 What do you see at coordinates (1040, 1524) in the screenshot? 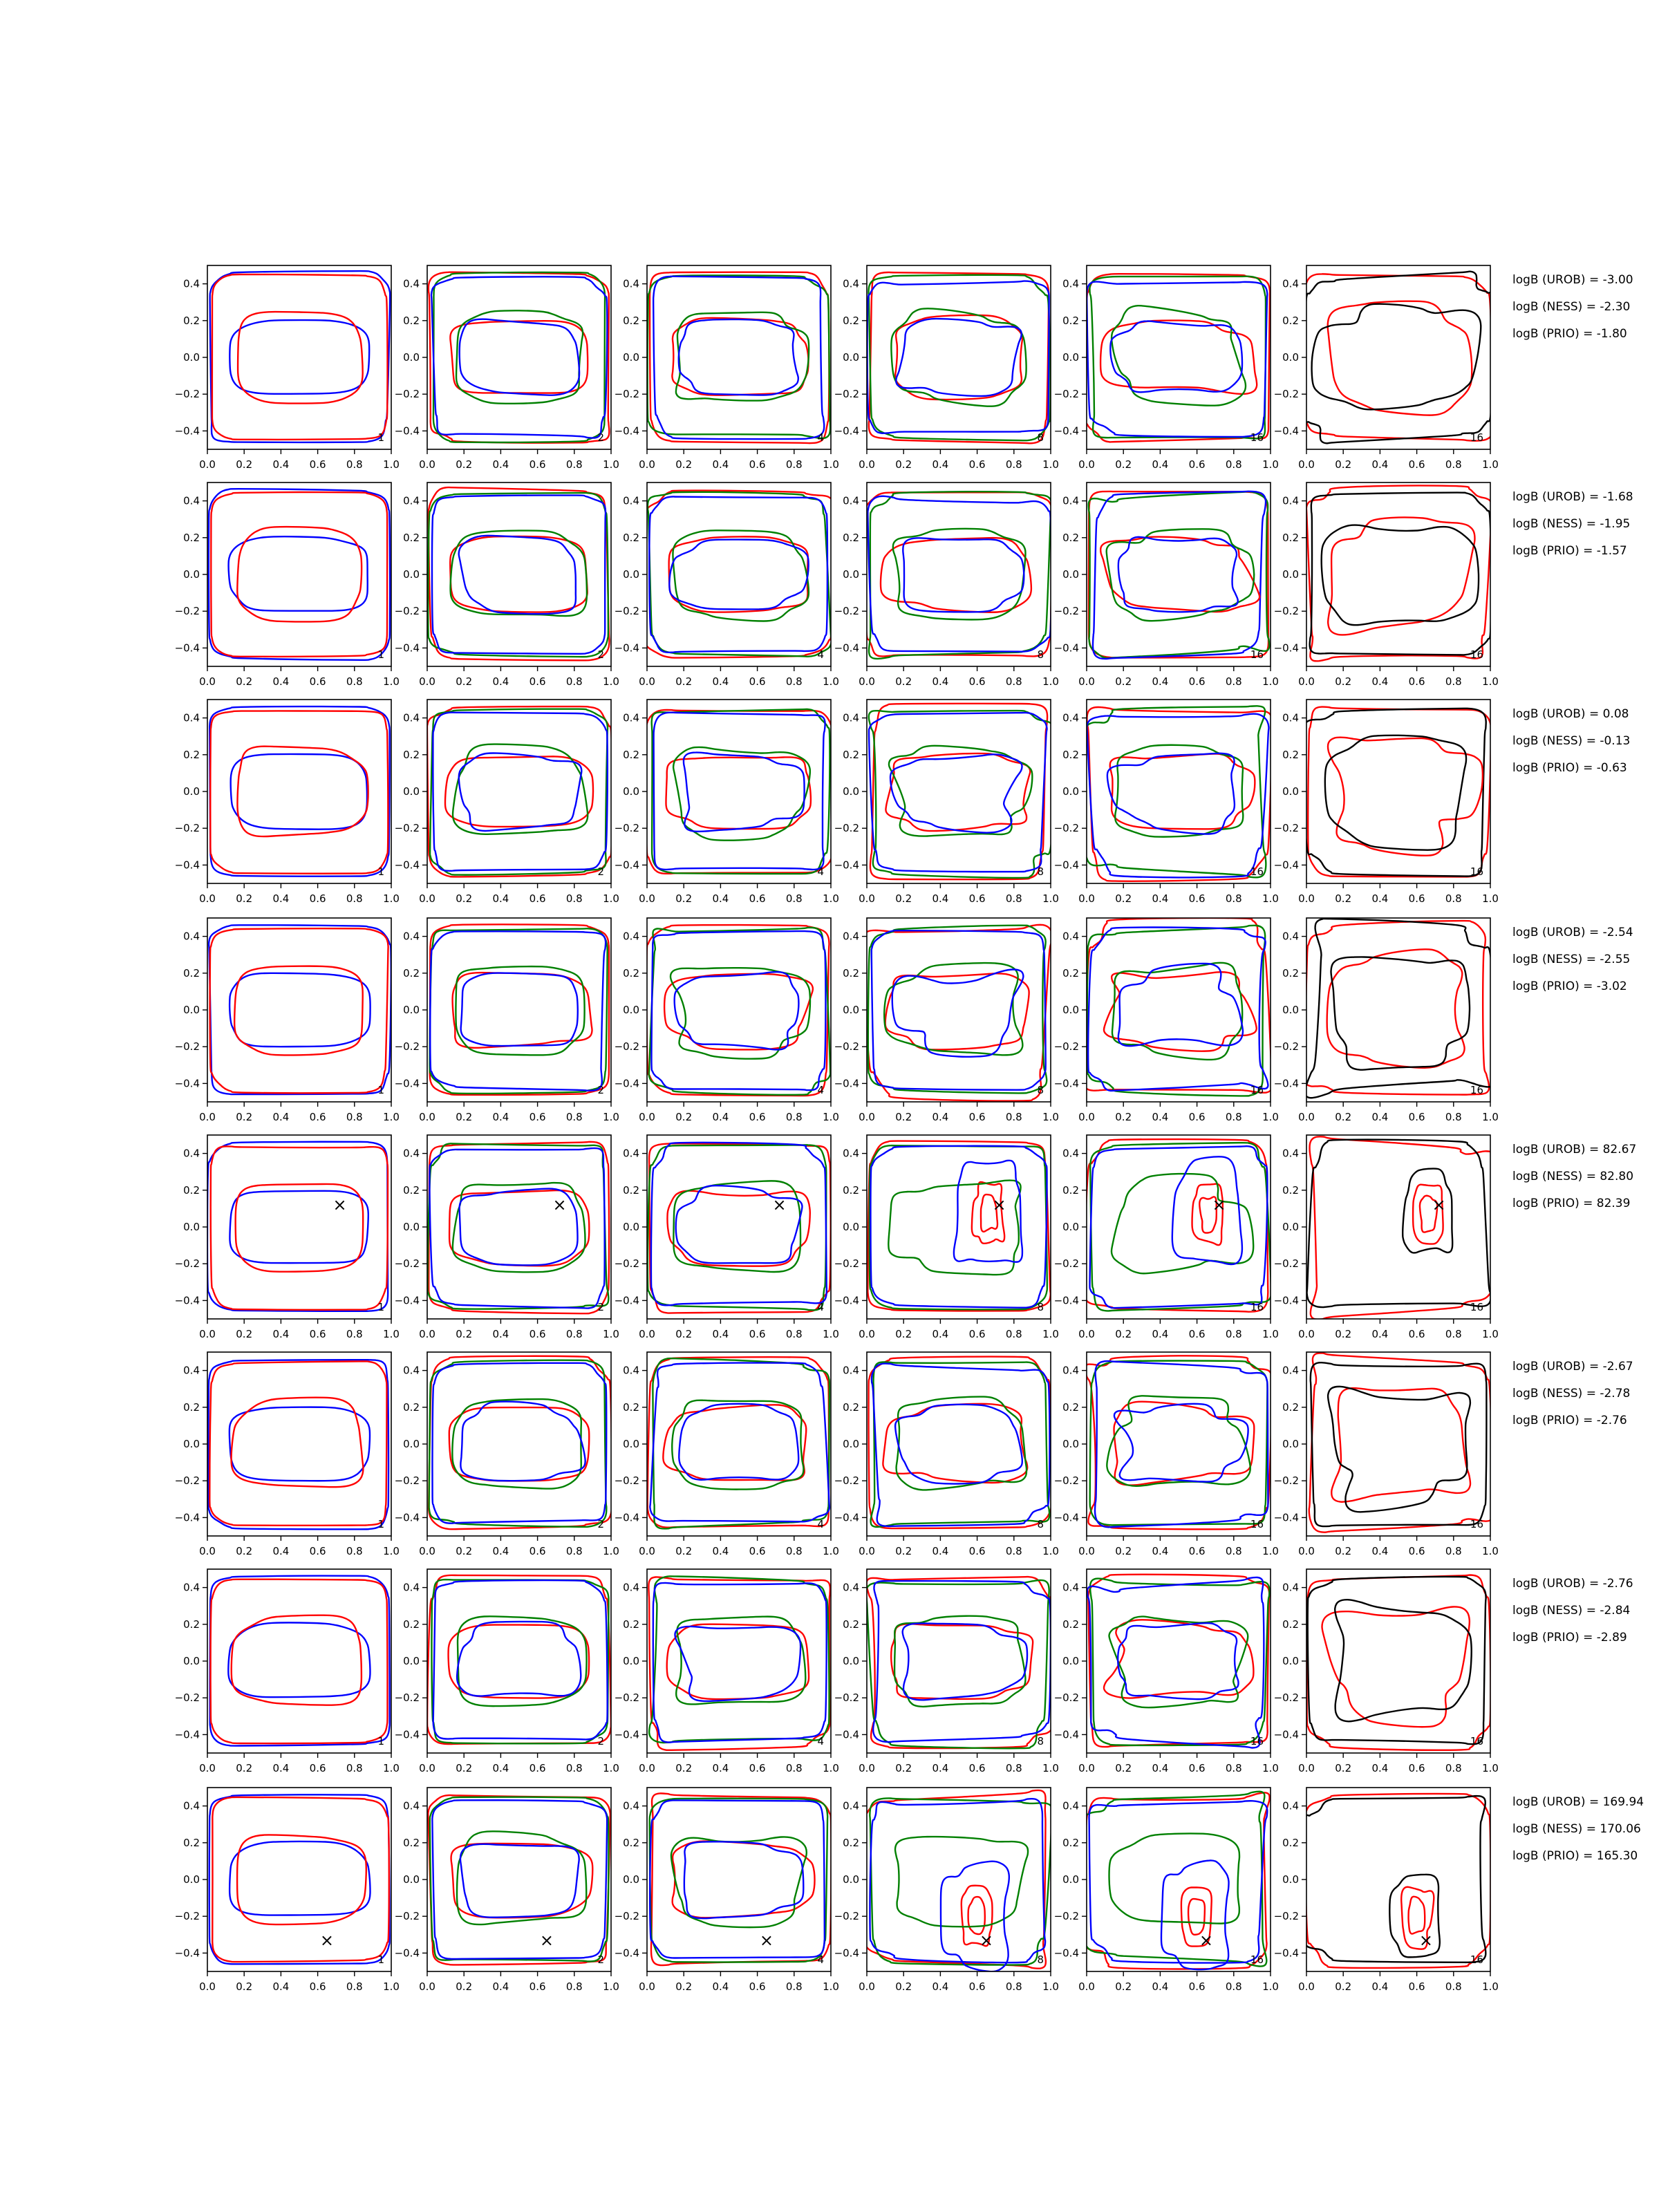
I see `panel-label: 8` at bounding box center [1040, 1524].